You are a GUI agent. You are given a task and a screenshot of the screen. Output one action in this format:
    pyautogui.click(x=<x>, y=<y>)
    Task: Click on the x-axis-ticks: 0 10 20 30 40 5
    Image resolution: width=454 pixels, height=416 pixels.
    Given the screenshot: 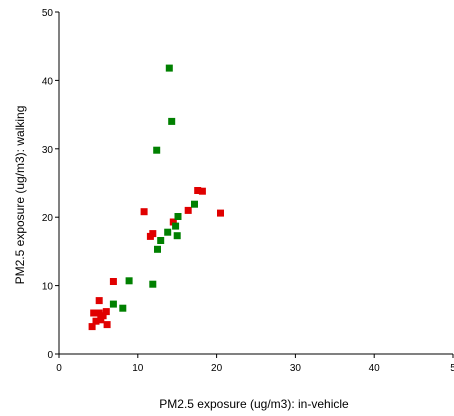 What is the action you would take?
    pyautogui.click(x=255, y=364)
    